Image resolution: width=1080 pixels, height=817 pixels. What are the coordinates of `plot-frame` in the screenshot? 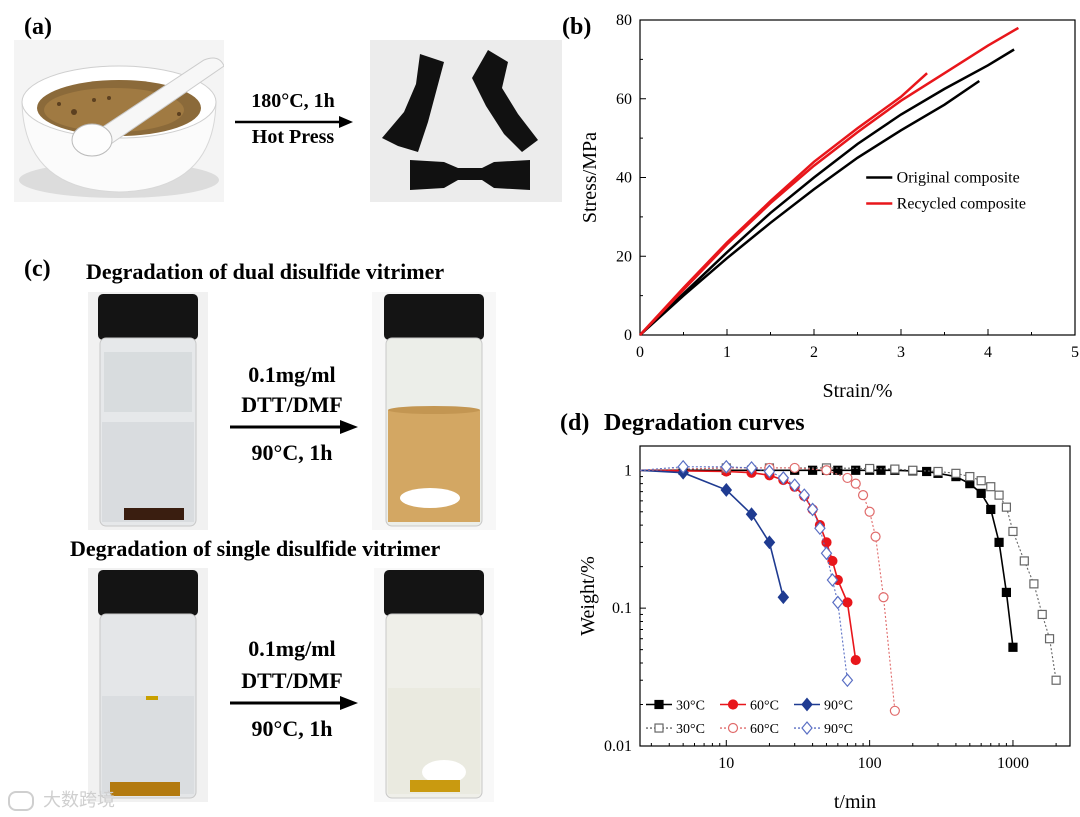 It's located at (855, 596).